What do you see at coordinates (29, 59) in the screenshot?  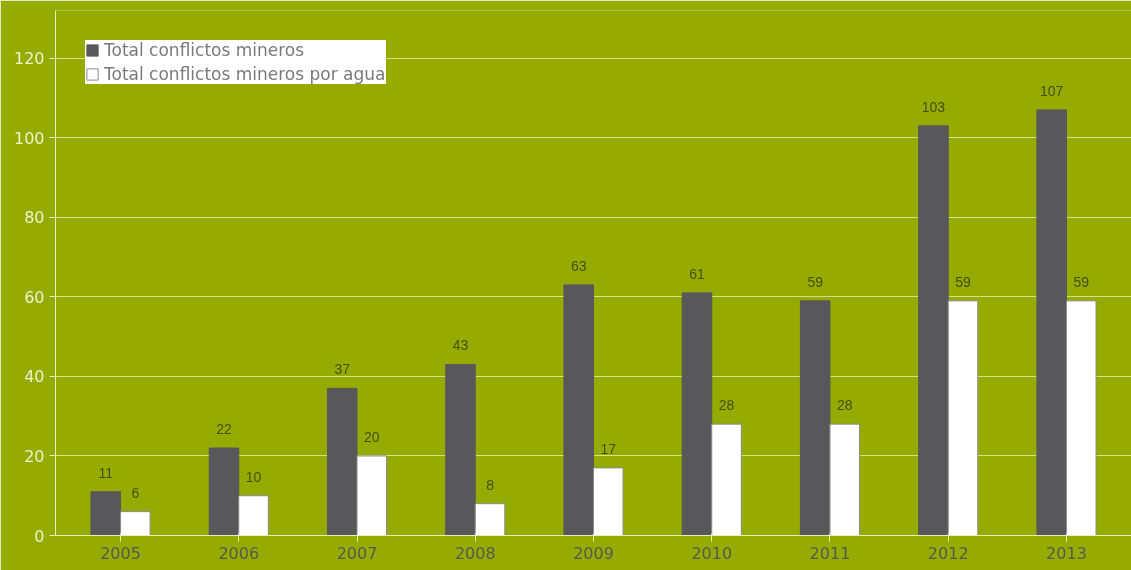 I see `y-tick-label: 120` at bounding box center [29, 59].